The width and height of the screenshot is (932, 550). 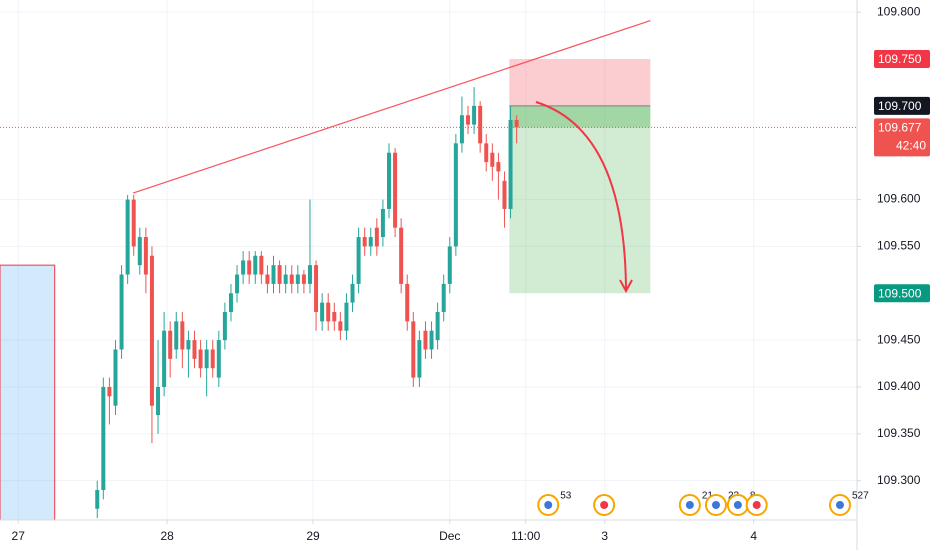 I want to click on y-tick-label: 109.550, so click(x=899, y=246).